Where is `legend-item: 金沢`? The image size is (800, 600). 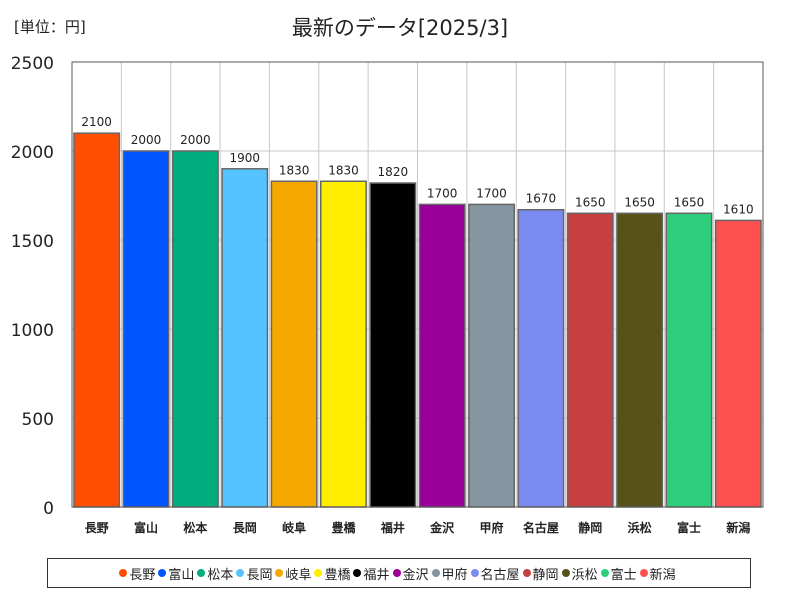 legend-item: 金沢 is located at coordinates (410, 573).